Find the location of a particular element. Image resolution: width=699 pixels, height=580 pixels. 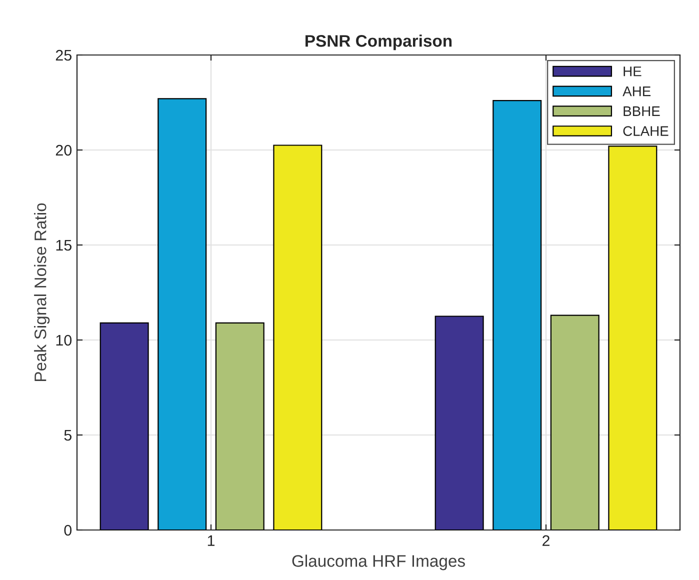

x-axis-title: Glaucoma HRF Images is located at coordinates (378, 562).